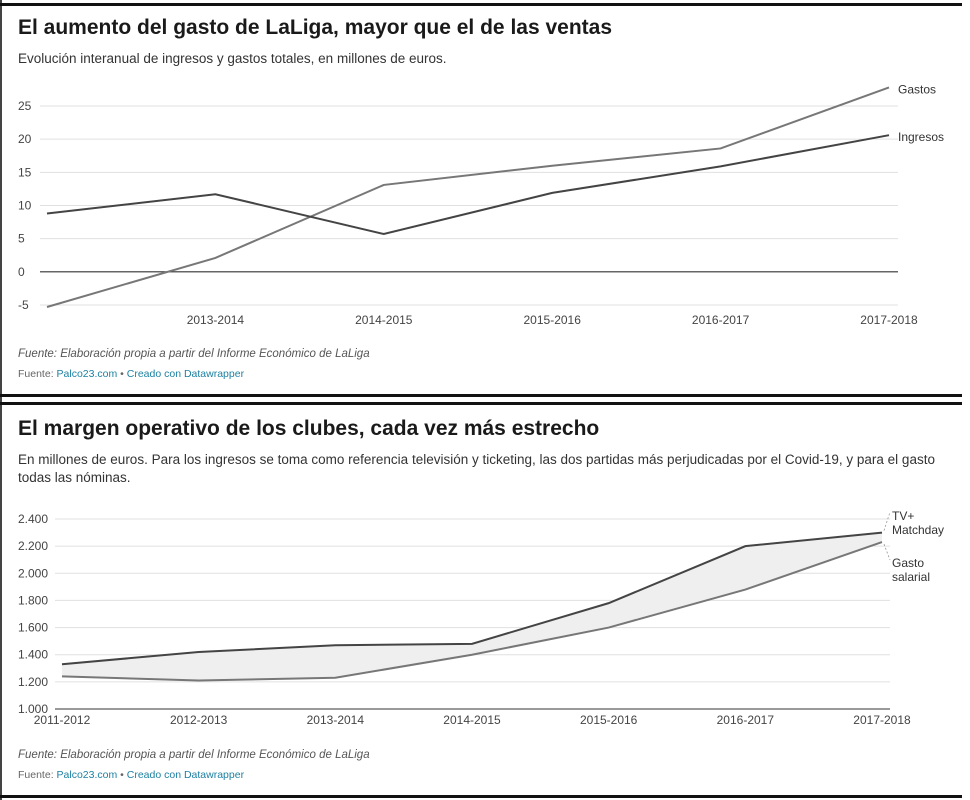 The height and width of the screenshot is (800, 970). Describe the element at coordinates (33, 628) in the screenshot. I see `chart2-y-tick-label: 1.600` at that location.